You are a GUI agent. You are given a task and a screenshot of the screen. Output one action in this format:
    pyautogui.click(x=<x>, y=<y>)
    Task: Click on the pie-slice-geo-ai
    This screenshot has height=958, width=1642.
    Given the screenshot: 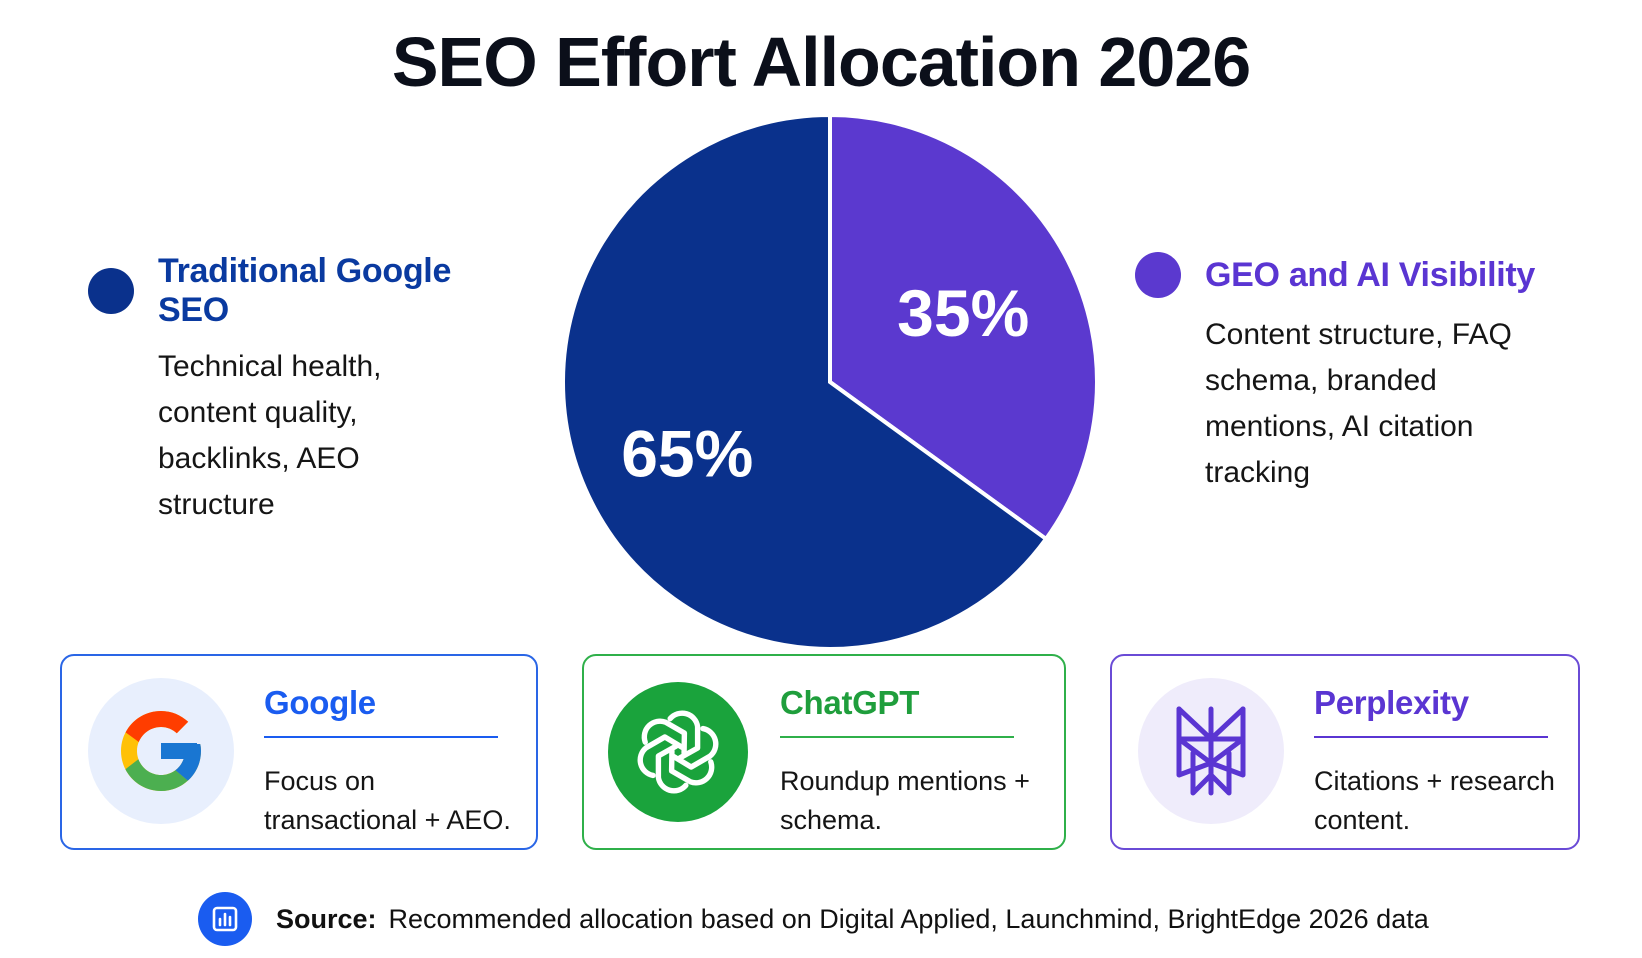 What is the action you would take?
    pyautogui.click(x=963, y=327)
    